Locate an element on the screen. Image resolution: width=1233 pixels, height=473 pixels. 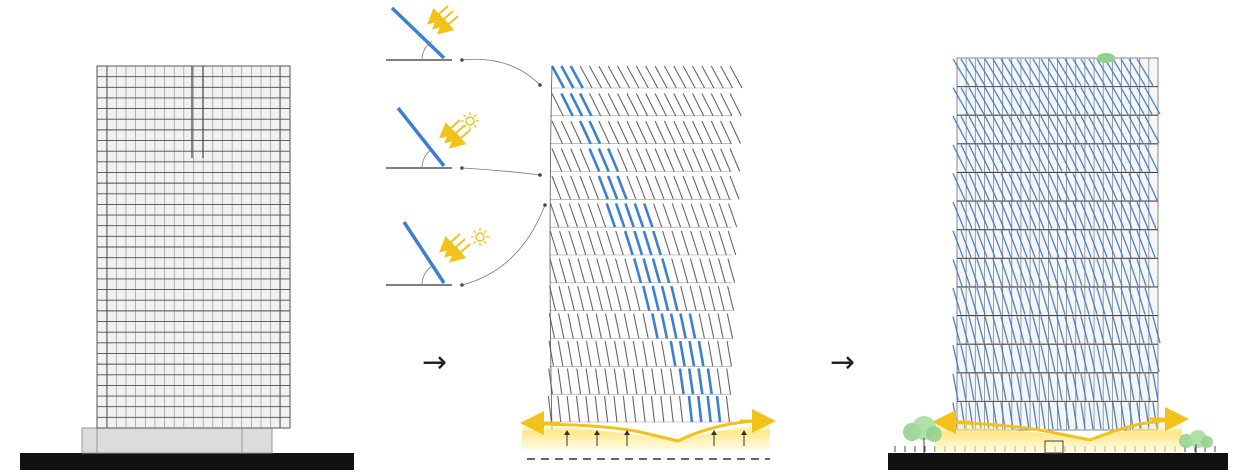
entrance is located at coordinates (1054, 447).